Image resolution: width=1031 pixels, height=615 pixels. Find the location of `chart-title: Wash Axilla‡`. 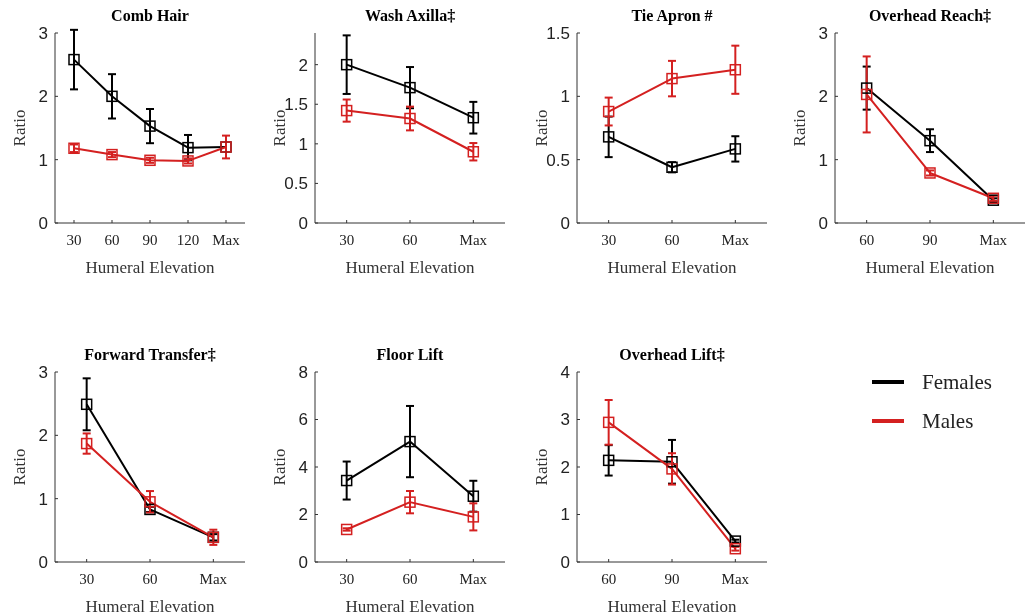

chart-title: Wash Axilla‡ is located at coordinates (410, 15).